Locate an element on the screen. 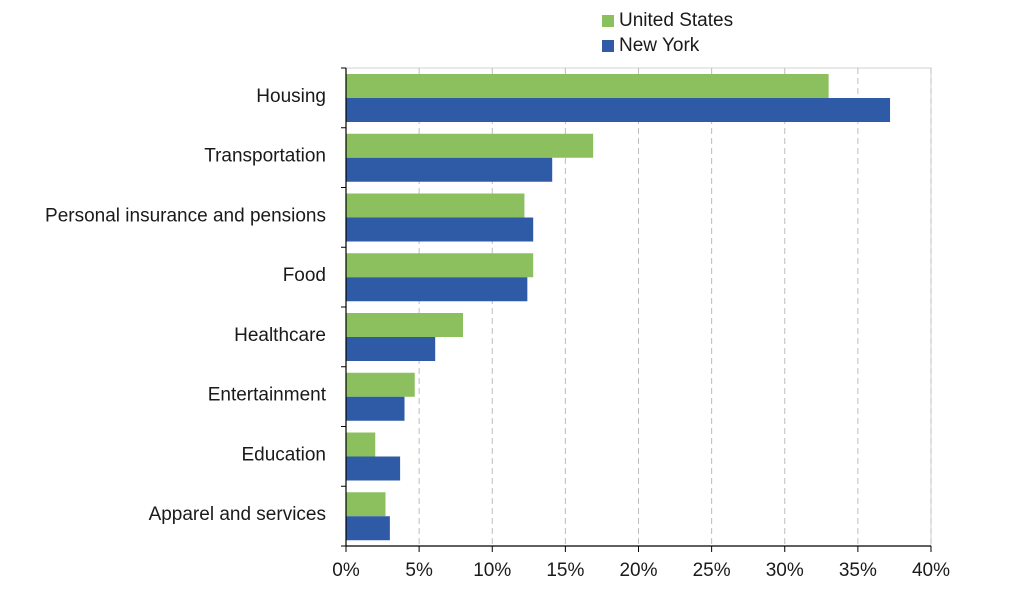  bar-new-york-apparel-and-services is located at coordinates (368, 528).